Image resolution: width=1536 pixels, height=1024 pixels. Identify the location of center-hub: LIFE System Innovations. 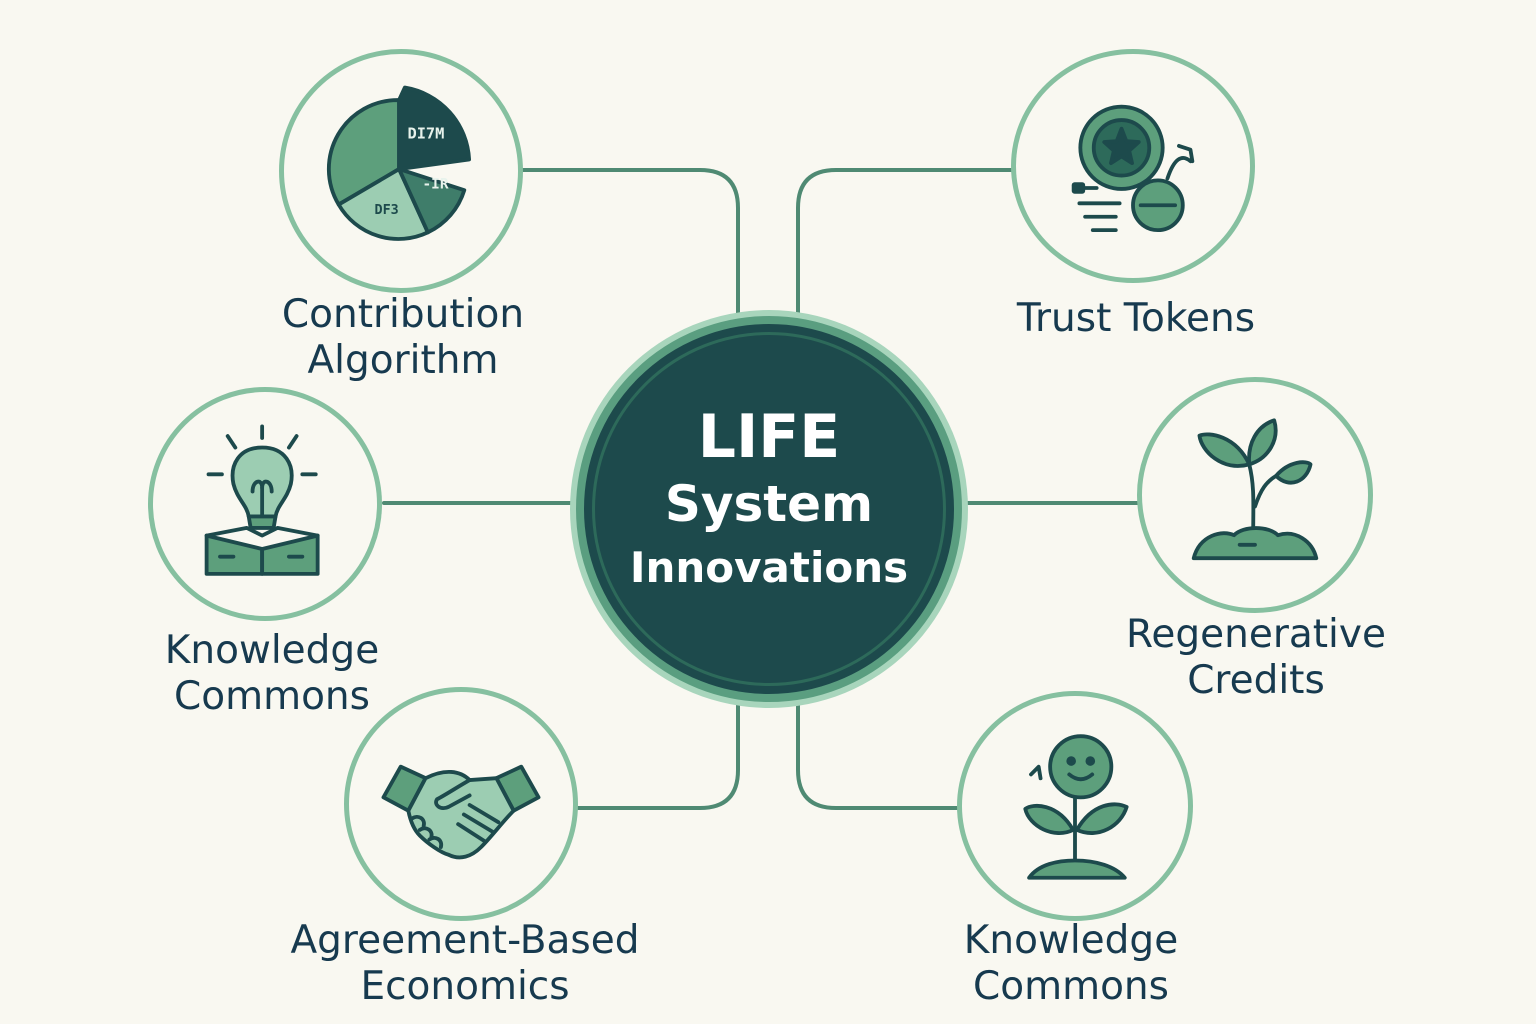
(769, 509).